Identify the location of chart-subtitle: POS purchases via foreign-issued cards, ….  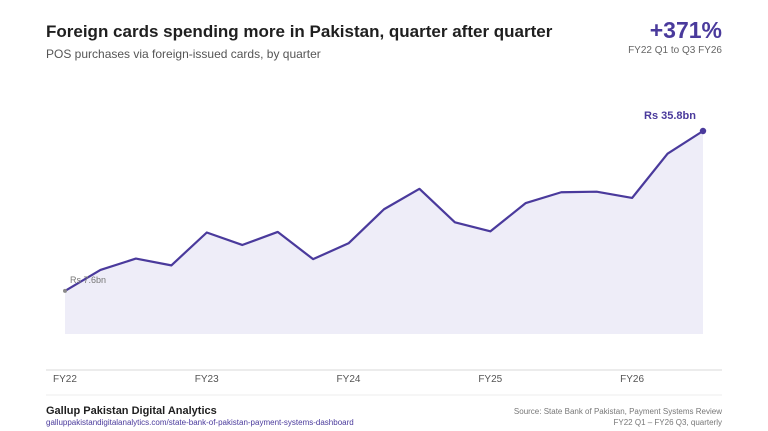
(183, 54).